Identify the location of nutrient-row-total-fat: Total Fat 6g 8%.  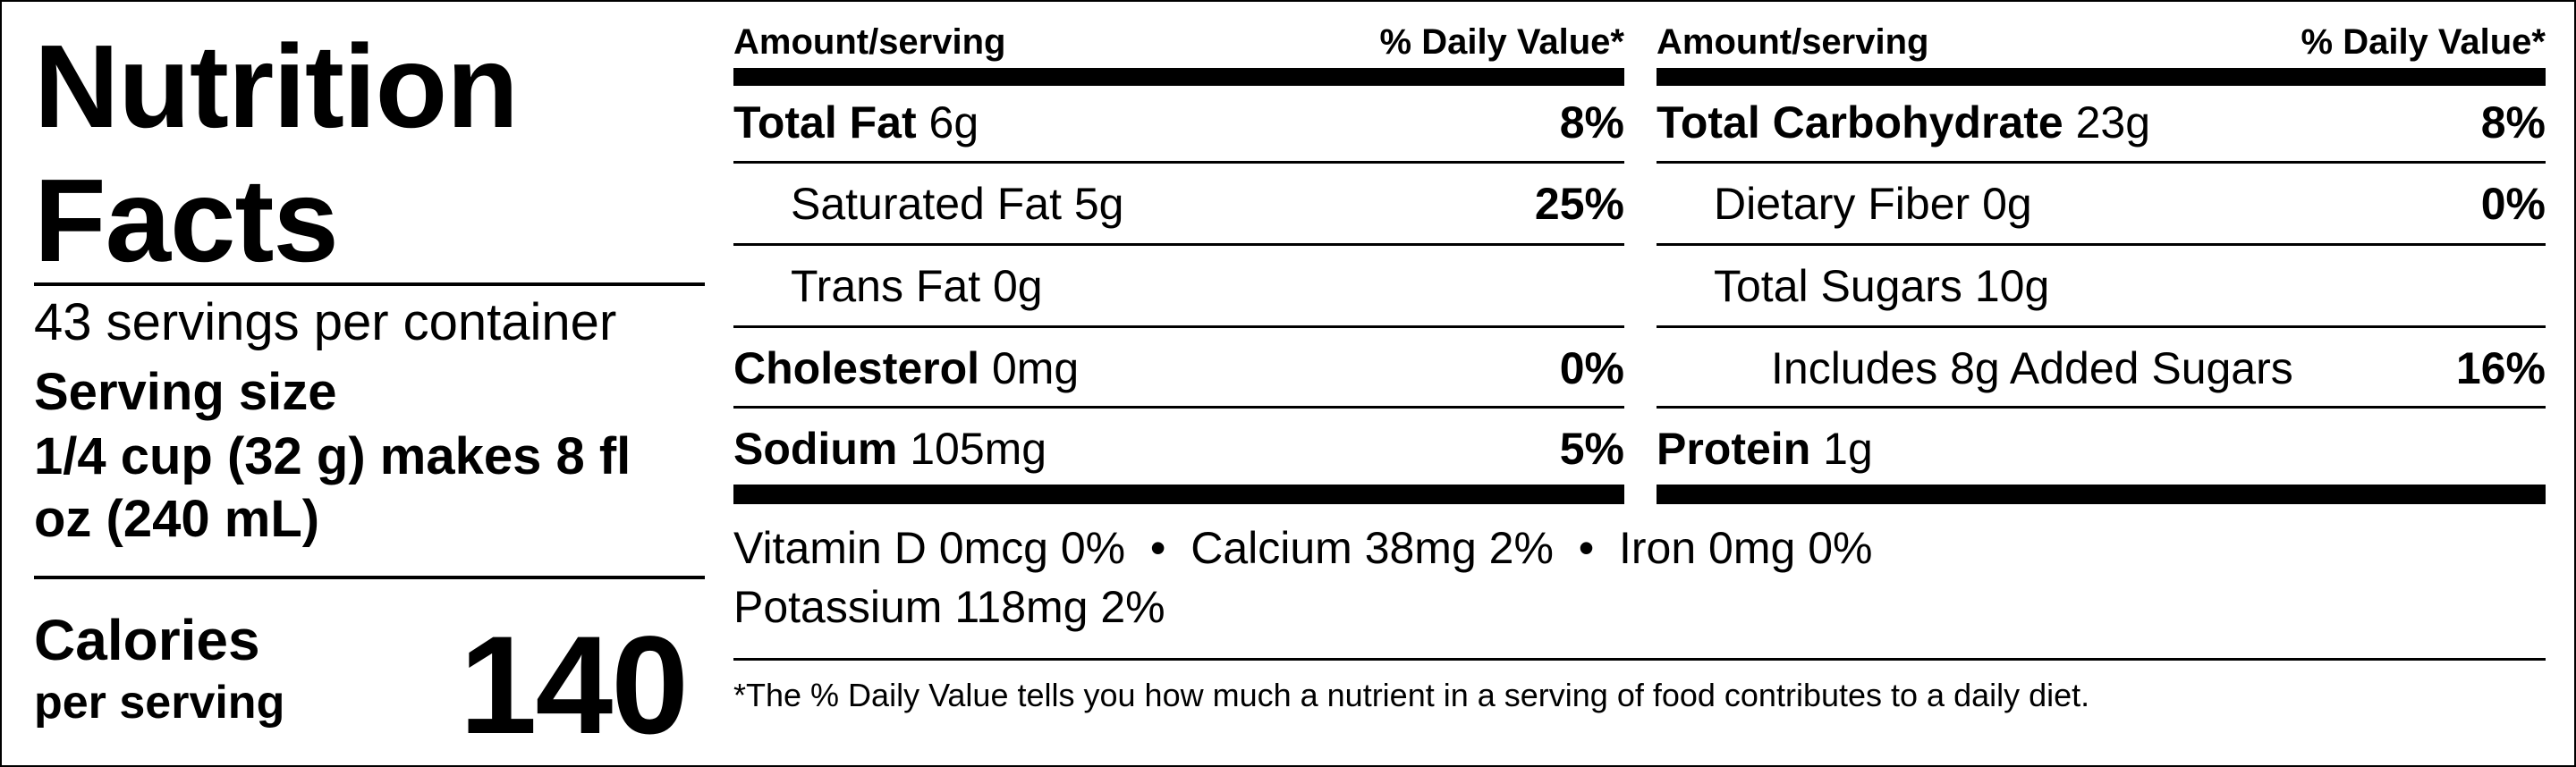
(1178, 122).